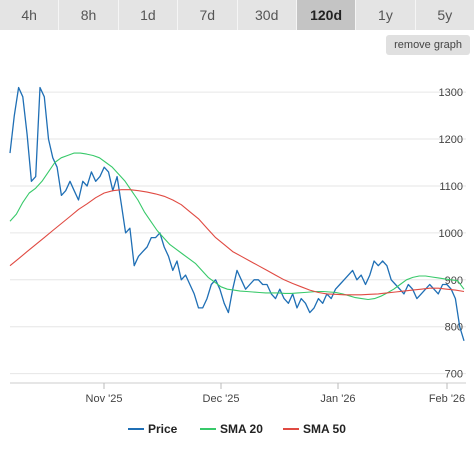 This screenshot has height=455, width=474. What do you see at coordinates (221, 399) in the screenshot?
I see `x-tick-label: Dec '25` at bounding box center [221, 399].